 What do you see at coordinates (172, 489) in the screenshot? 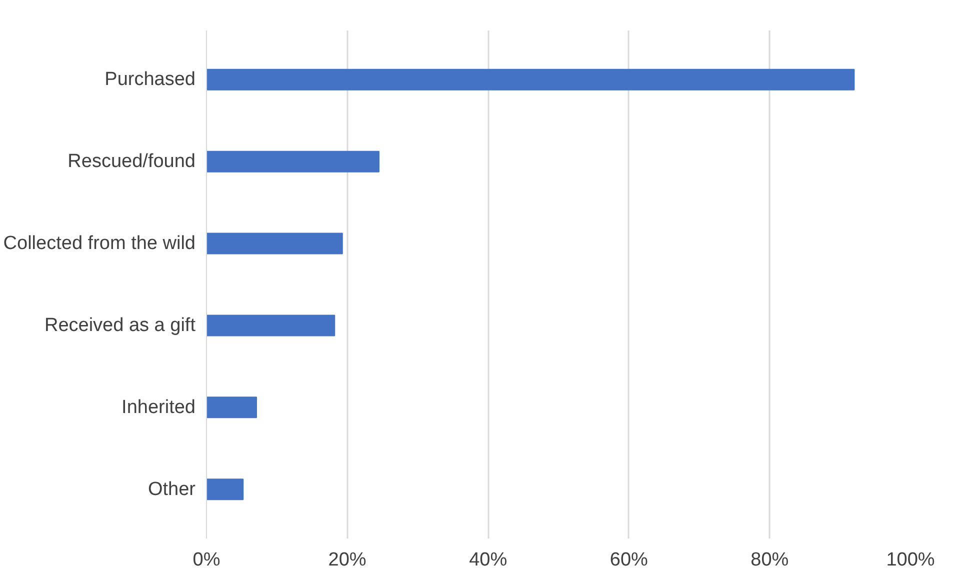
I see `y-tick-label: Other` at bounding box center [172, 489].